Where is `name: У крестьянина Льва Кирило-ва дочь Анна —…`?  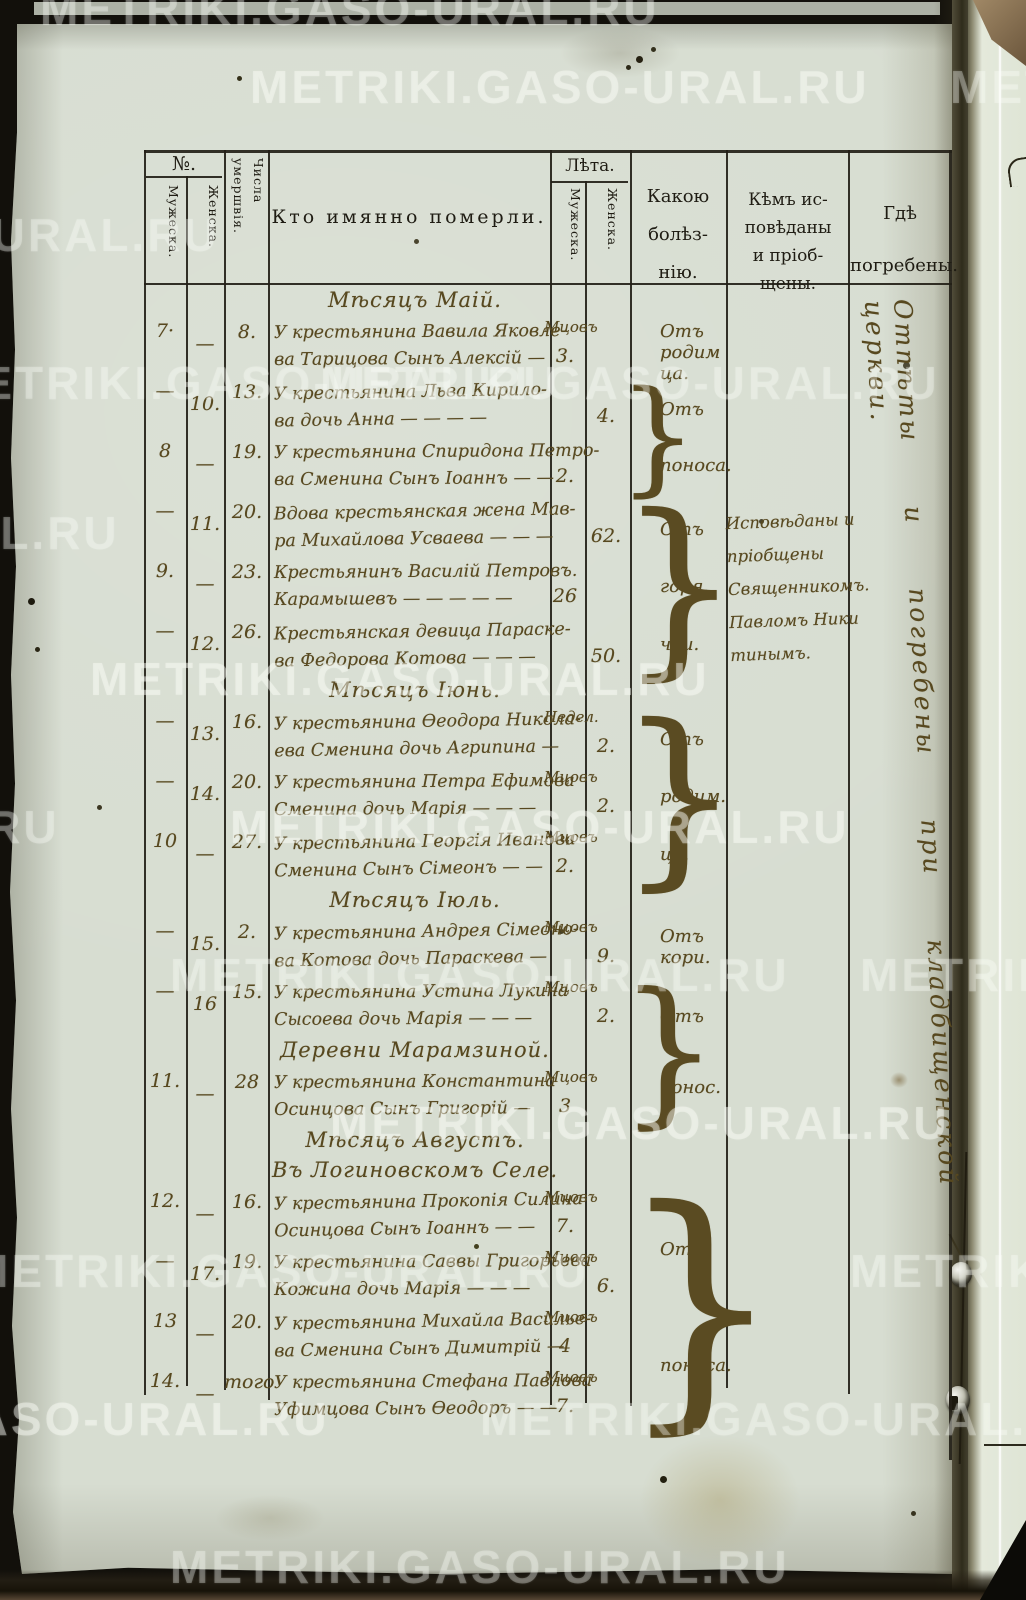
name: У крестьянина Льва Кирило-ва дочь Анна —… is located at coordinates (410, 405).